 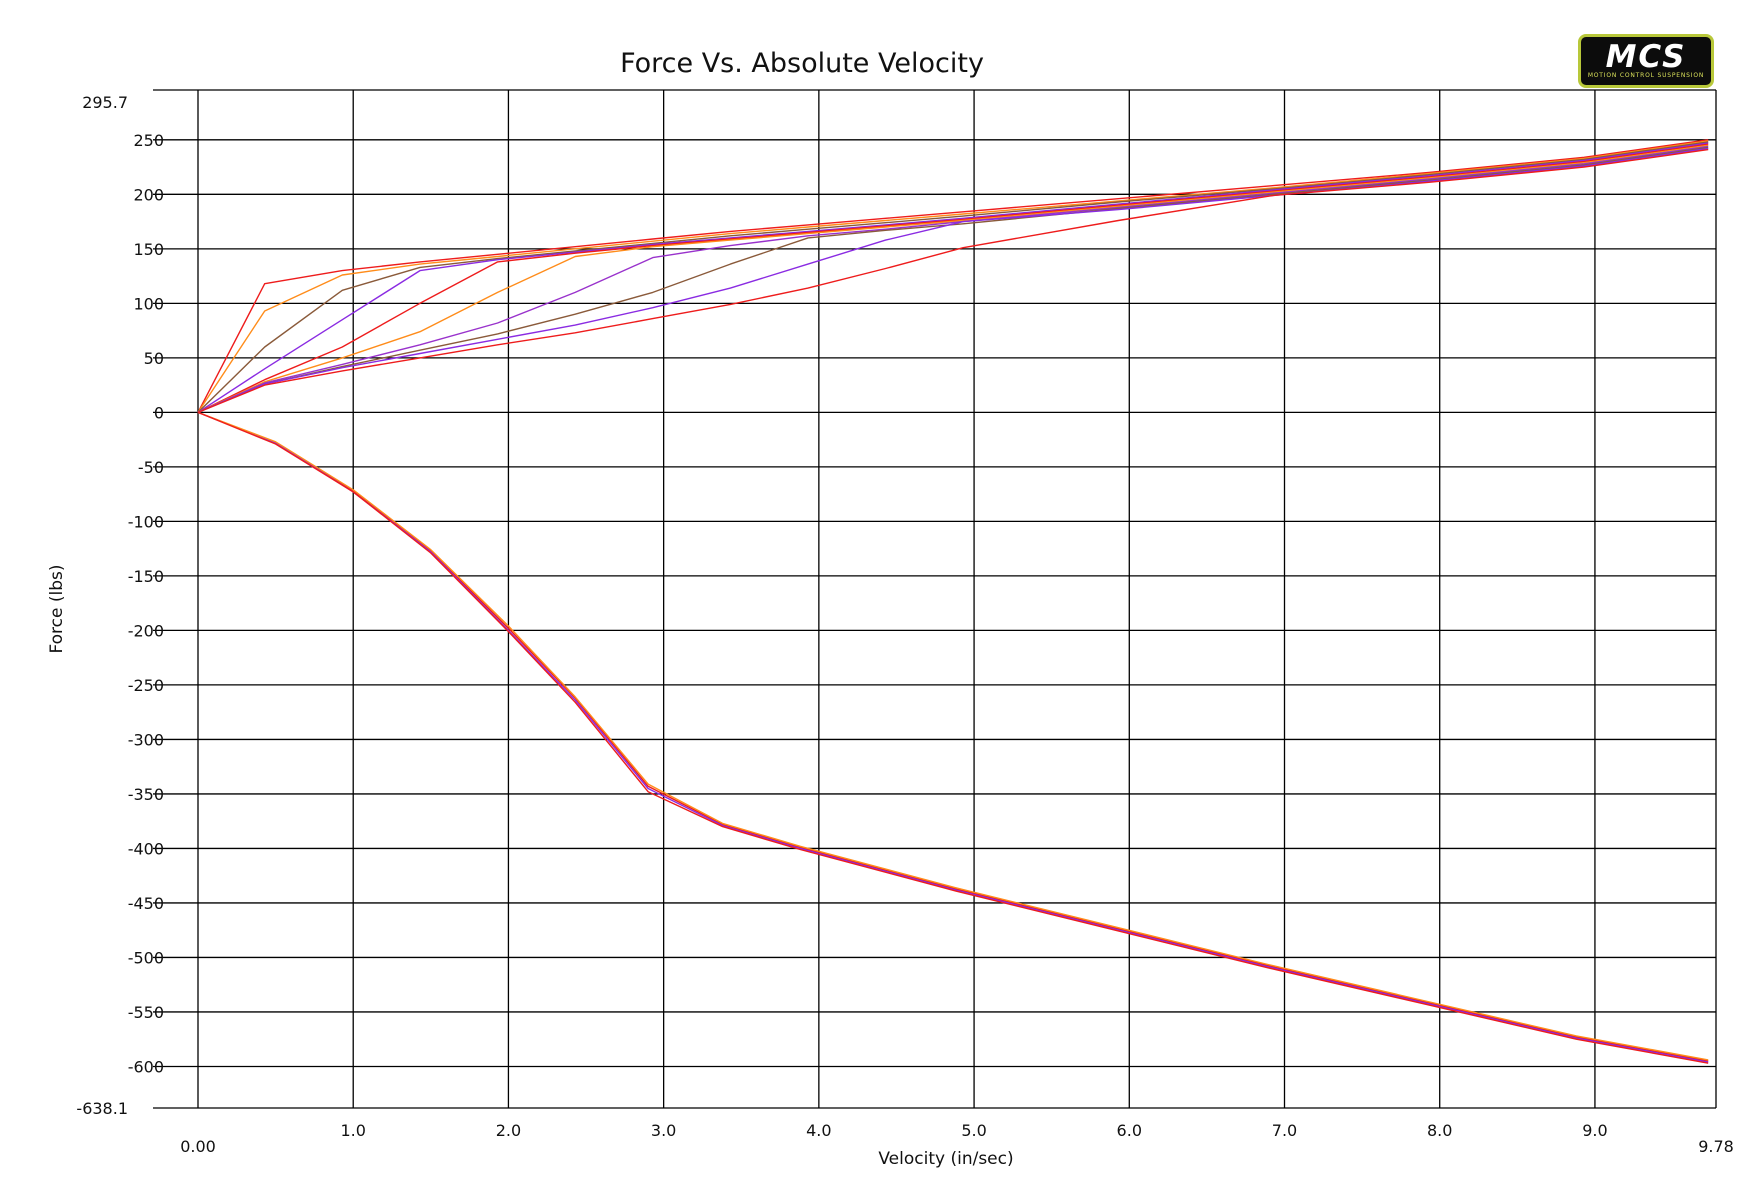 I want to click on mcs-logo: MCS MOTION CONTROL SUSPENSION, so click(x=1646, y=61).